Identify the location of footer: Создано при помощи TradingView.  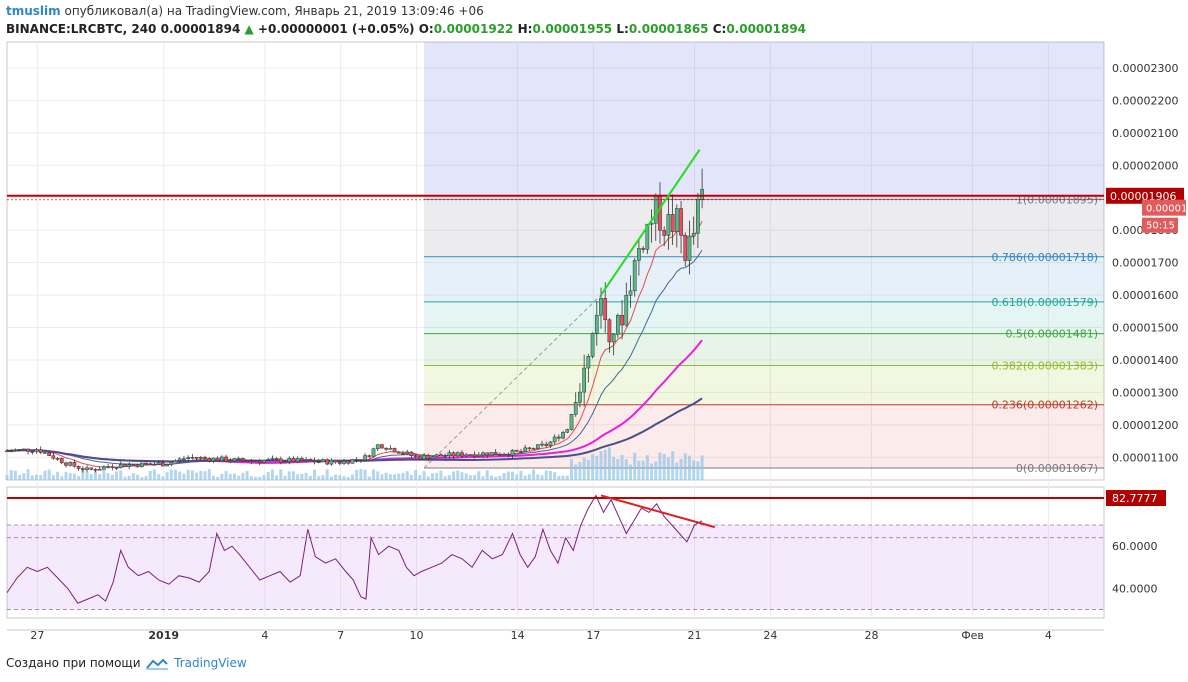
(126, 663).